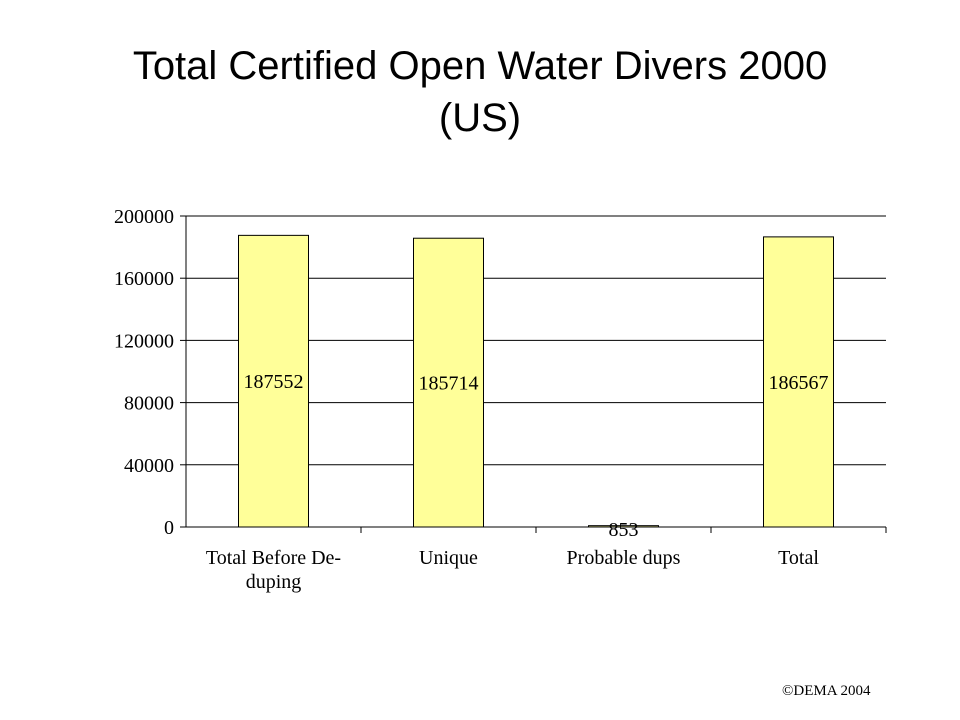  What do you see at coordinates (149, 404) in the screenshot?
I see `y-tick-label: 80000` at bounding box center [149, 404].